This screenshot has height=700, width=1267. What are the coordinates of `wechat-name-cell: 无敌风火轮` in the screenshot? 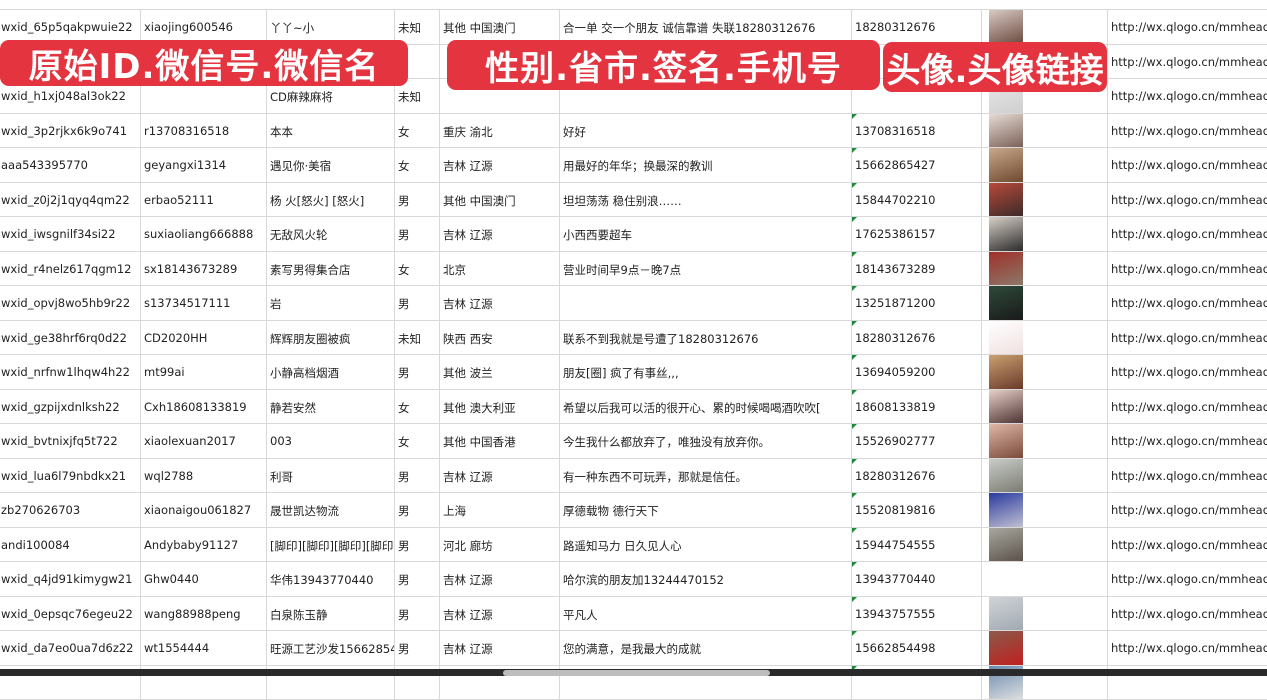 It's located at (331, 234).